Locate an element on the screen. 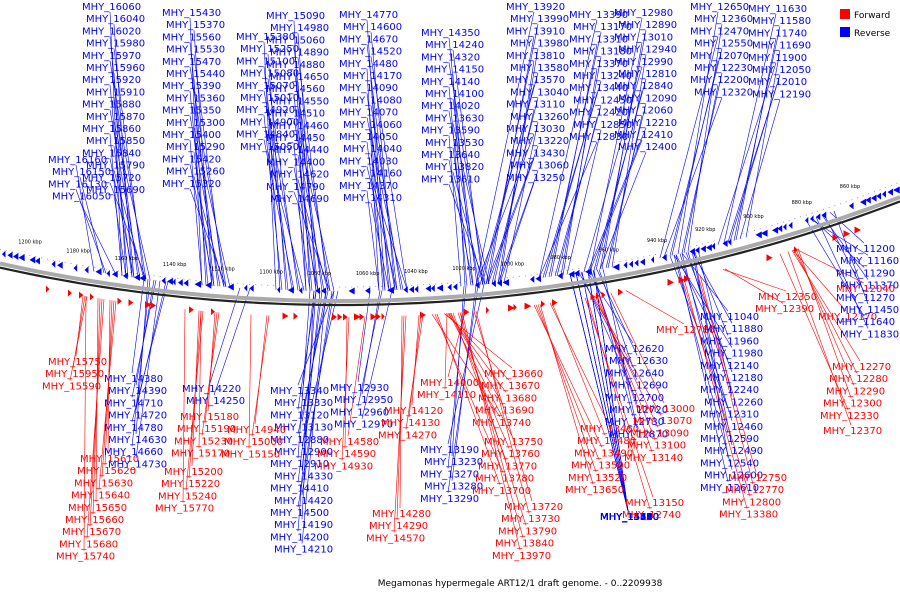 This screenshot has width=900, height=600. gene-label: MHY_12940 is located at coordinates (647, 50).